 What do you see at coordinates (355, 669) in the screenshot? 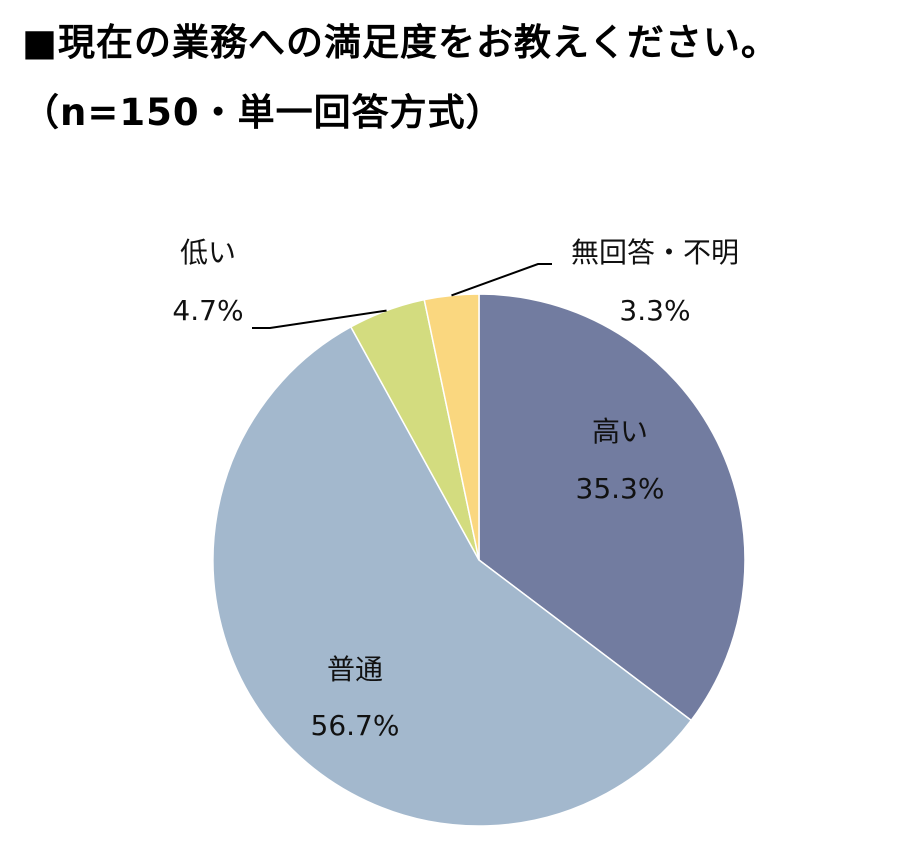
I see `slice-label-normal: 普通` at bounding box center [355, 669].